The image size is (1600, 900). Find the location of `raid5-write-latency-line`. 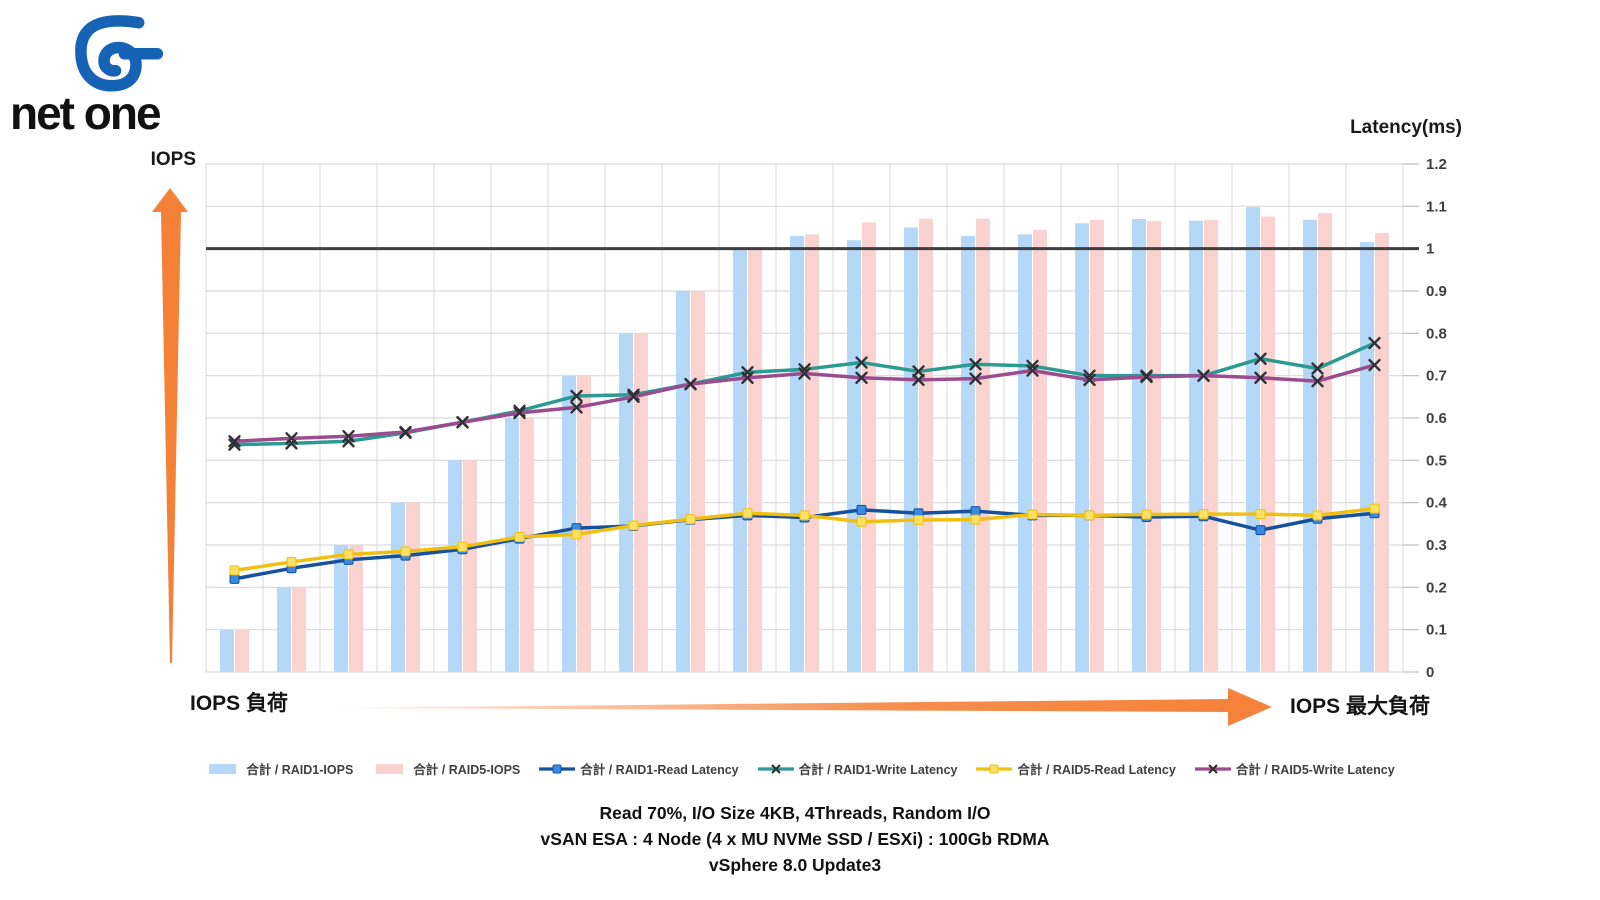

raid5-write-latency-line is located at coordinates (804, 403).